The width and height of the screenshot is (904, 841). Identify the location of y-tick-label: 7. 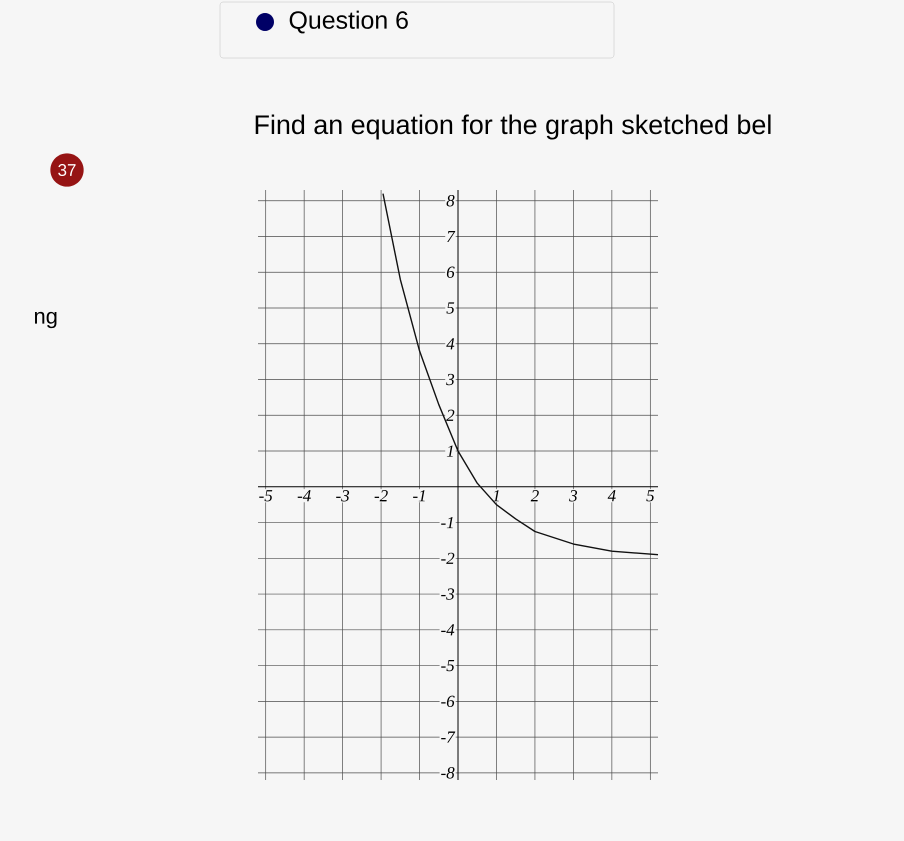
(451, 236).